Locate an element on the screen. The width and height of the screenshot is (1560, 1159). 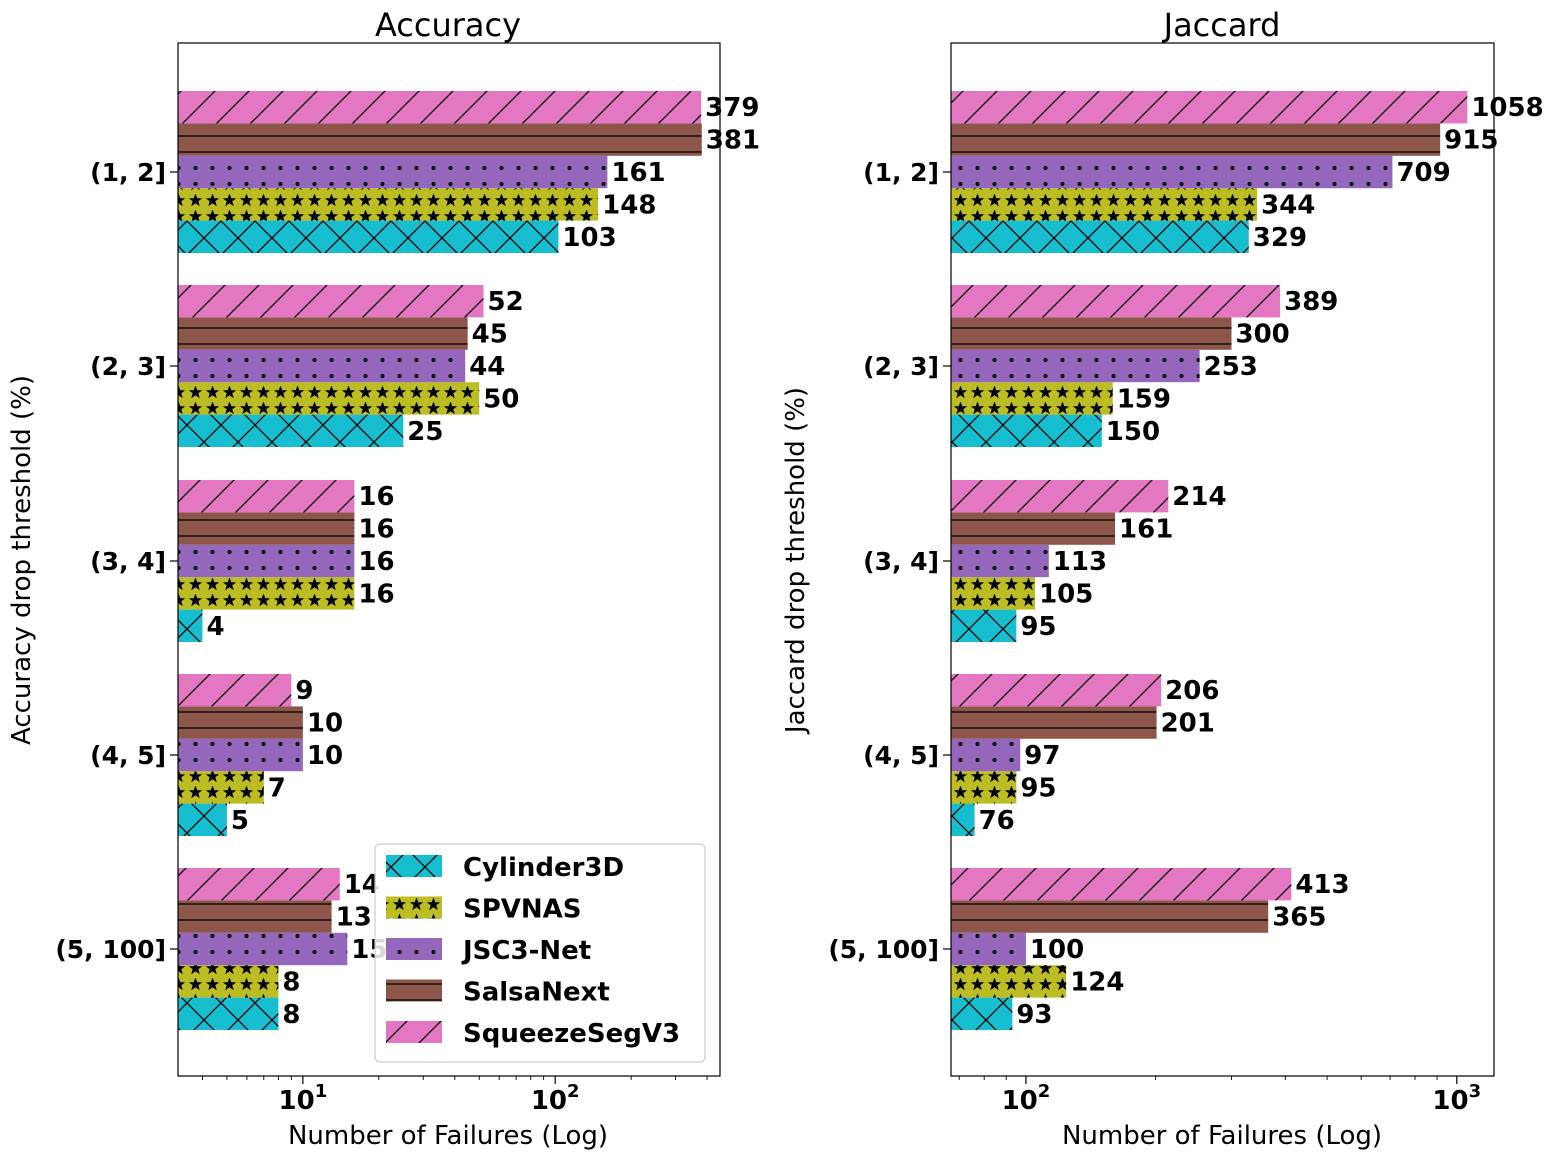
data-label: 148 is located at coordinates (629, 205).